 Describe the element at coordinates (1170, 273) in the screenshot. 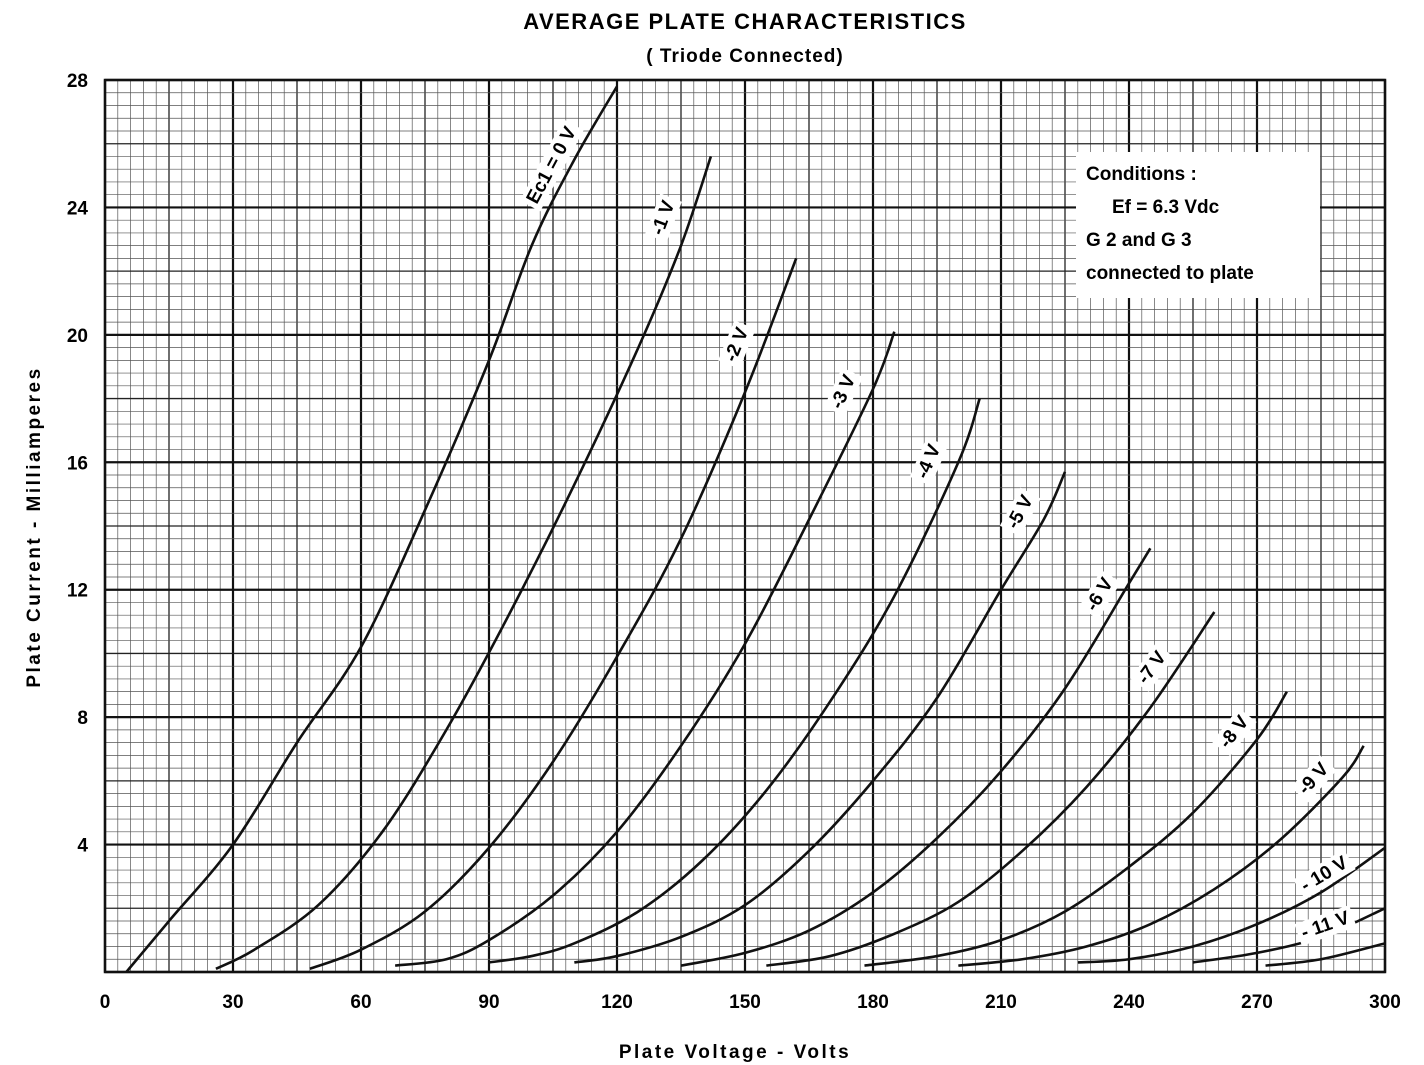

I see `conditions-connection: connected to plate` at that location.